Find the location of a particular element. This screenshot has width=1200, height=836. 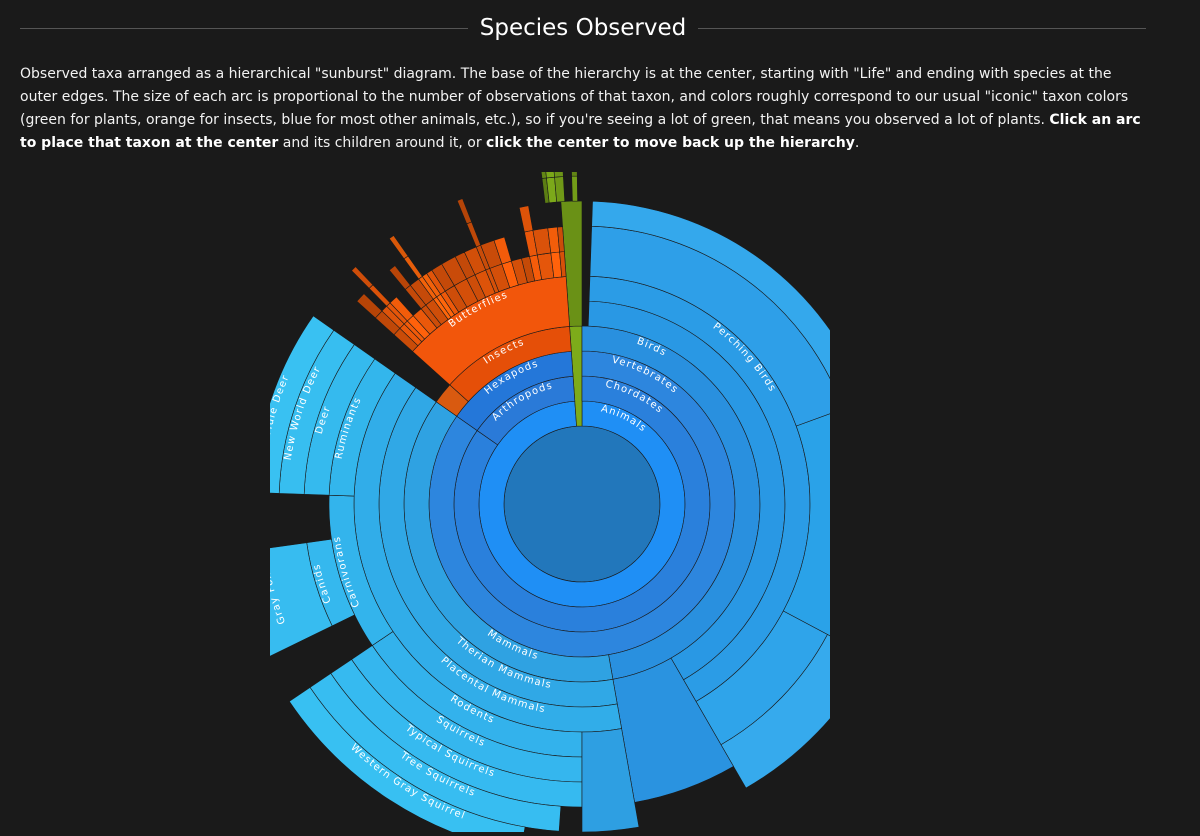

arc-thrushes is located at coordinates (806, 523).